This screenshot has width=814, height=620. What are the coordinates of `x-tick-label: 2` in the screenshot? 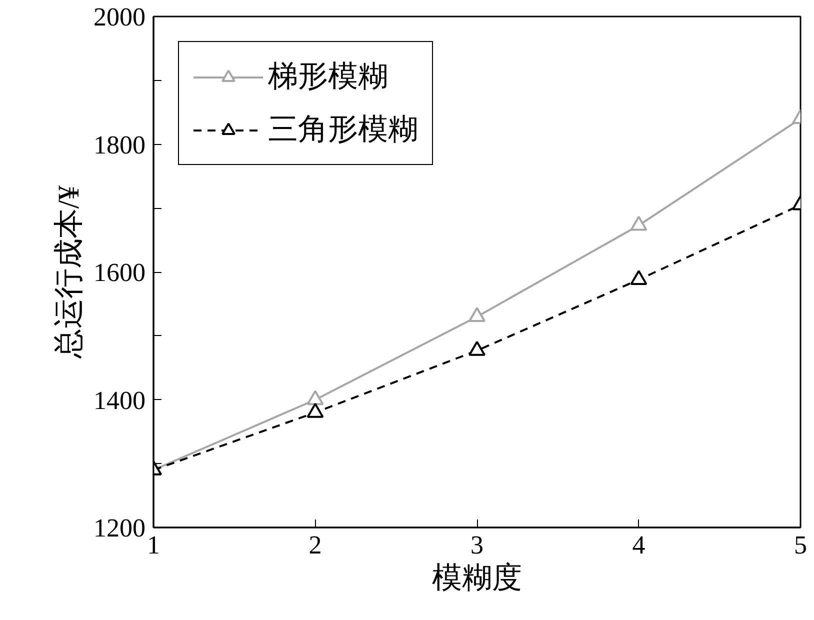 It's located at (315, 545).